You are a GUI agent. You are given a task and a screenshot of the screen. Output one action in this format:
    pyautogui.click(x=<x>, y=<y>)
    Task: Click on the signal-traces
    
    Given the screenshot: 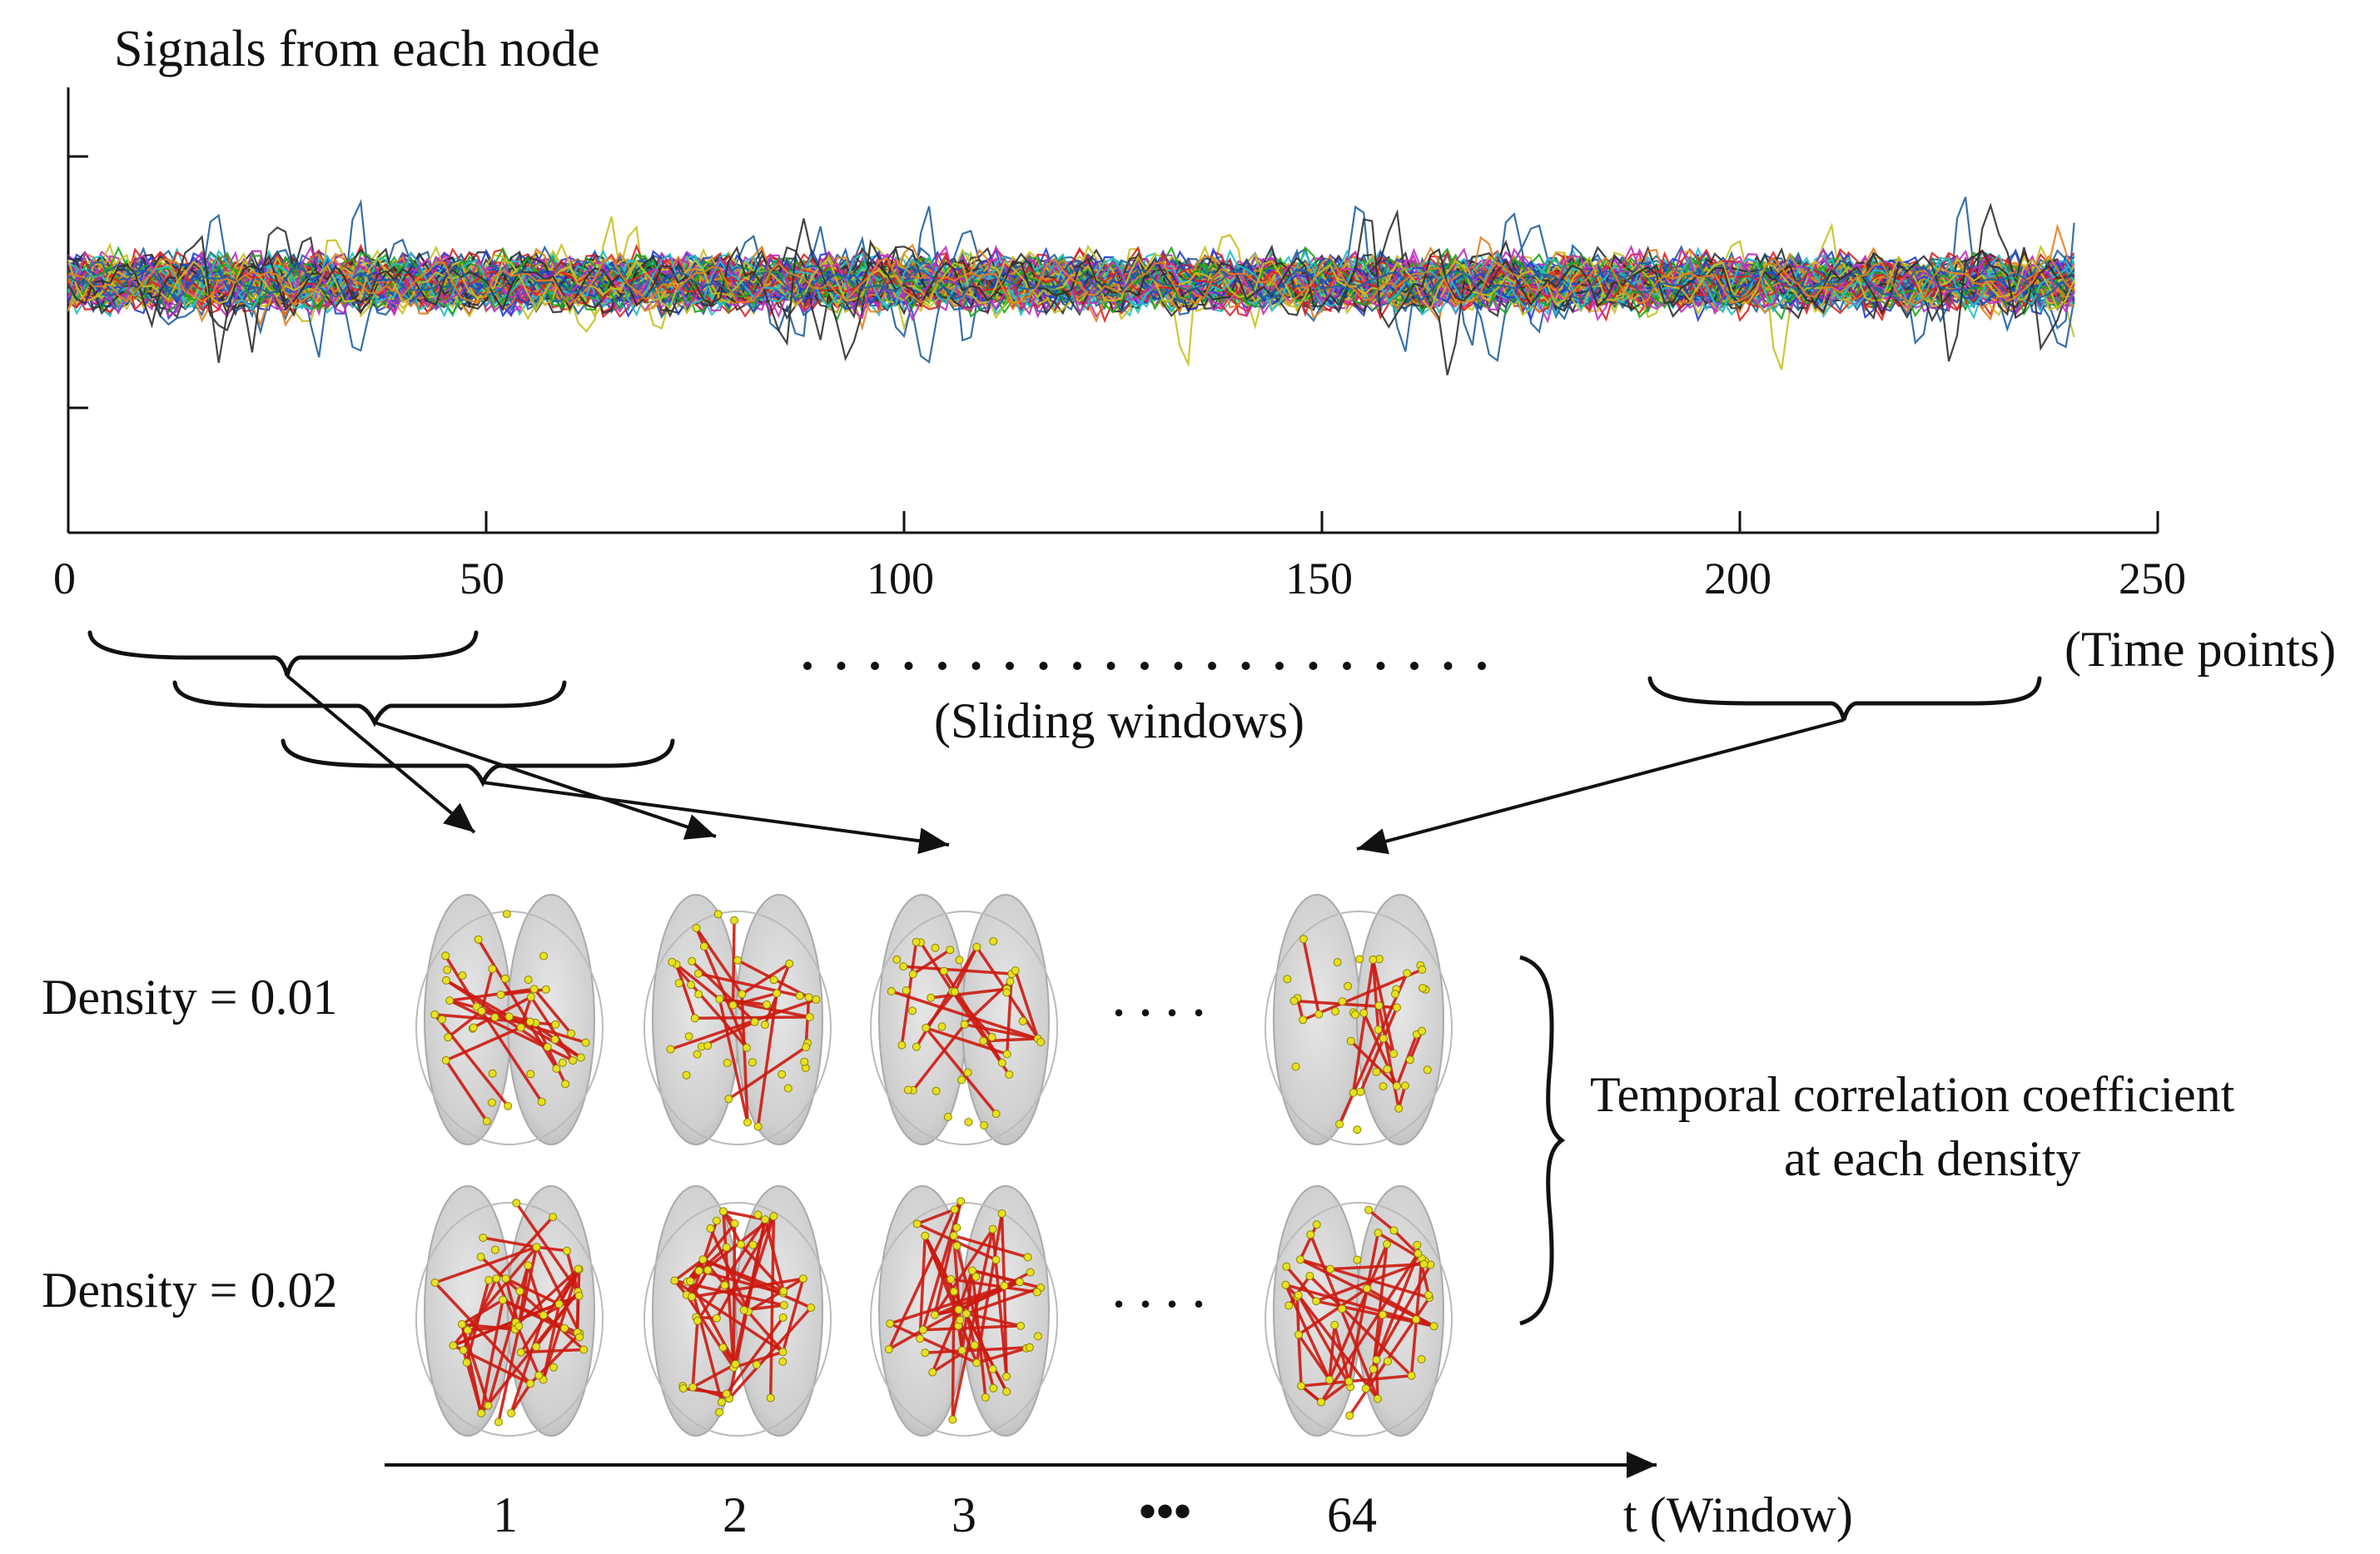 What is the action you would take?
    pyautogui.click(x=1071, y=285)
    